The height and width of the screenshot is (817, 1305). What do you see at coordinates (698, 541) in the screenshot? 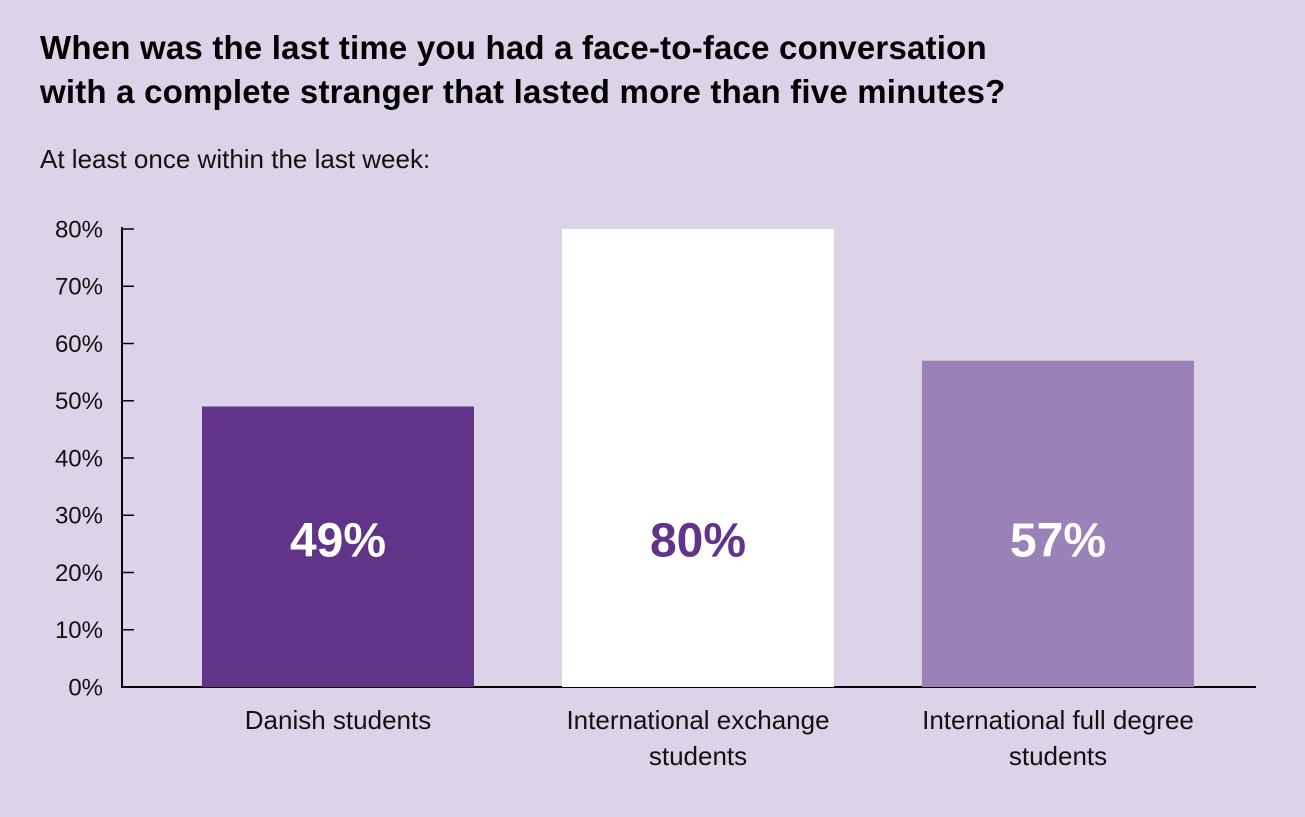
I see `value-label: 80%` at bounding box center [698, 541].